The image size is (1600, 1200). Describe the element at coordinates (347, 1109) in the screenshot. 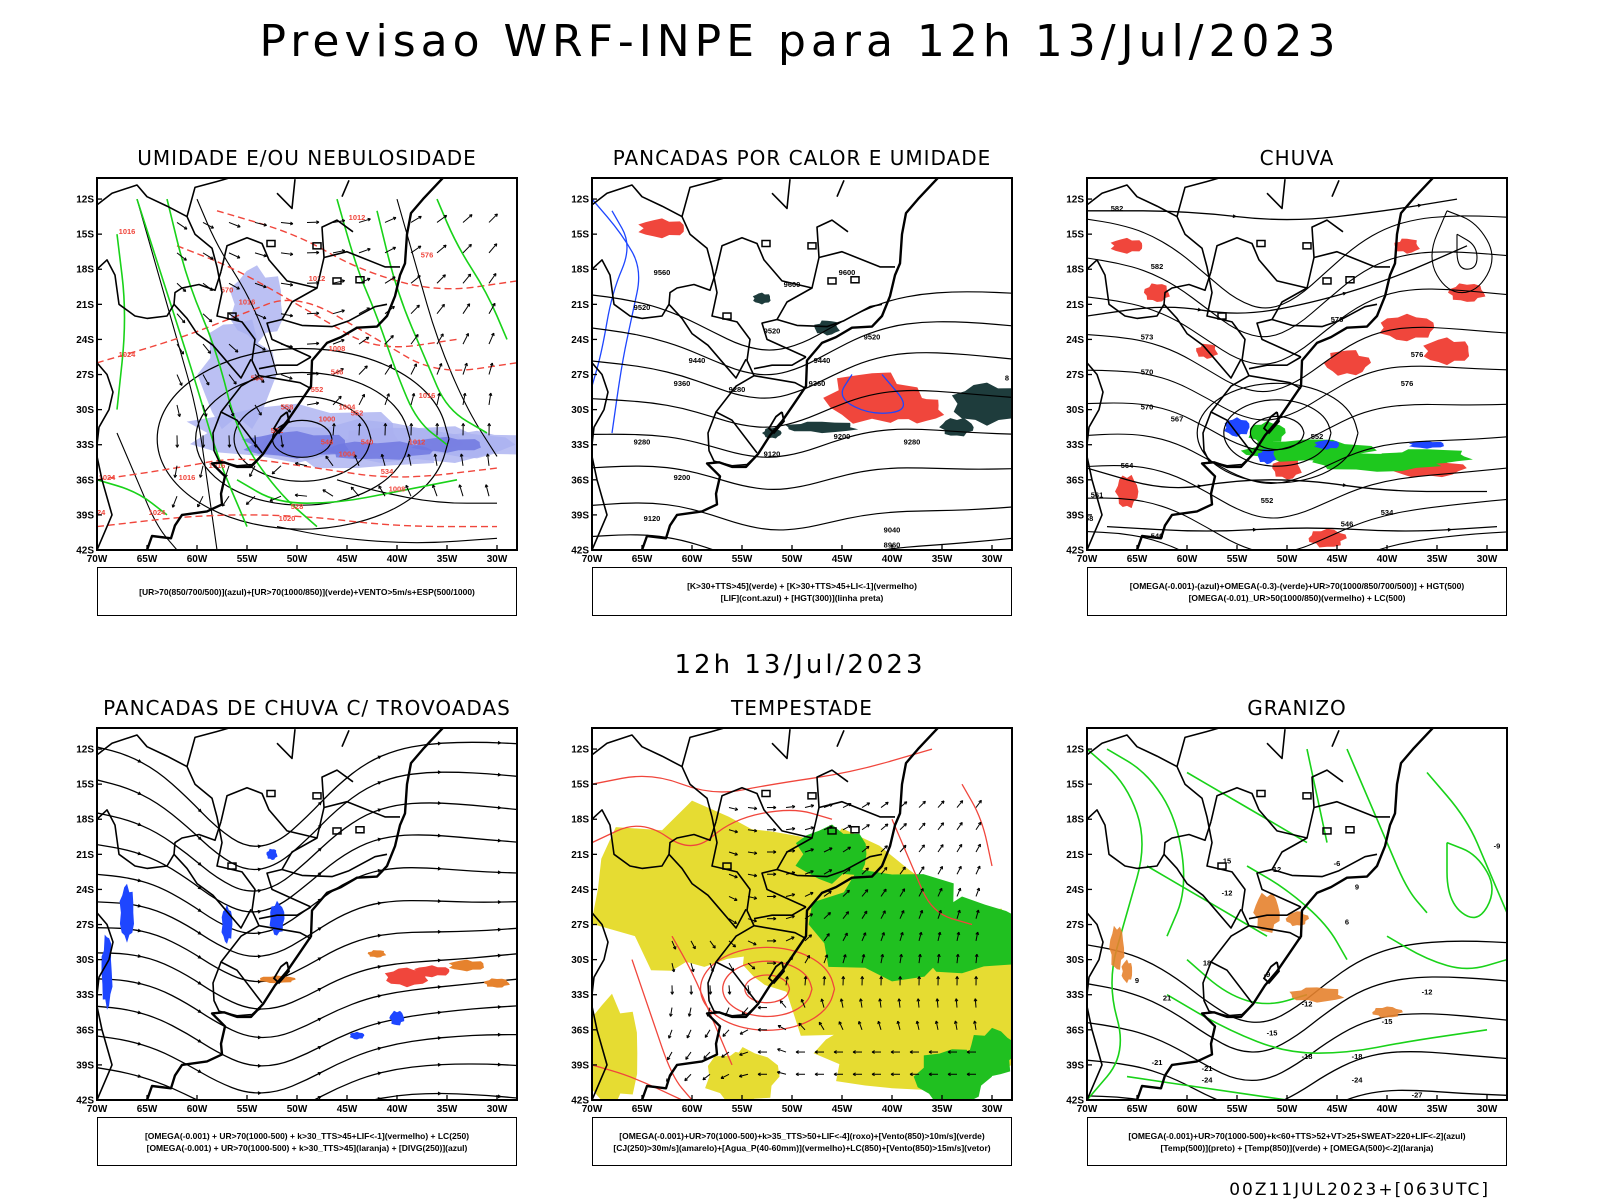

I see `lon-tick-label: 45W` at that location.